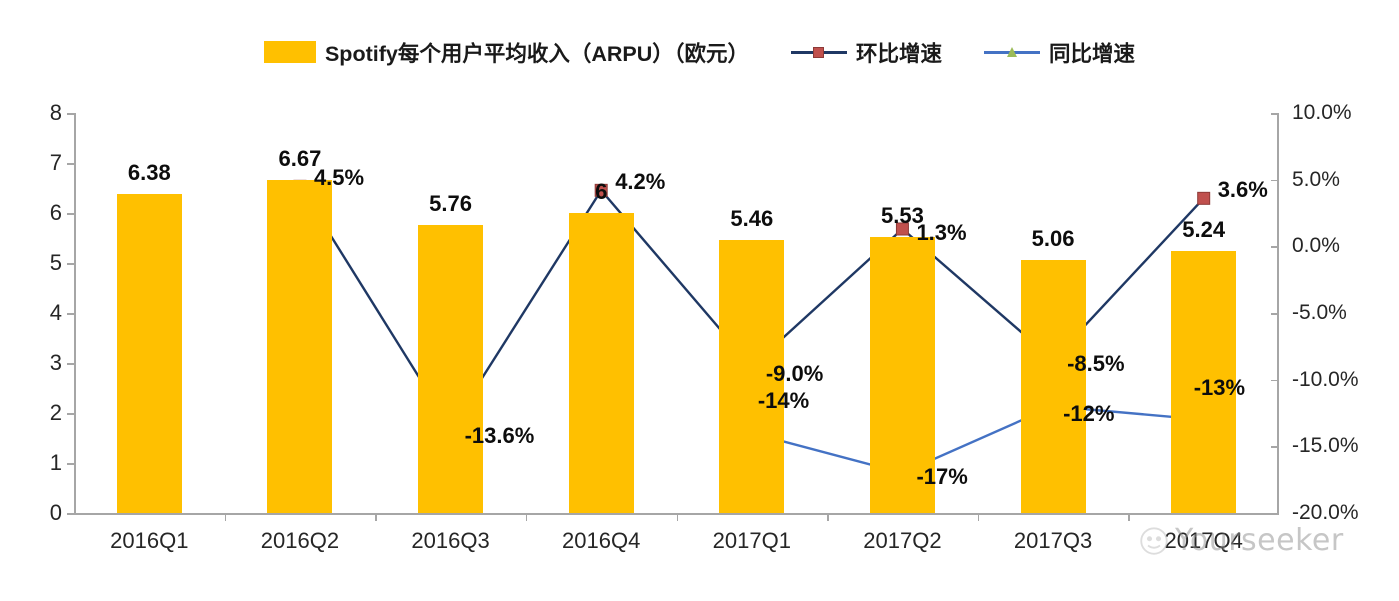 The height and width of the screenshot is (601, 1399). Describe the element at coordinates (55, 412) in the screenshot. I see `left-axis-tick-label: 2` at that location.